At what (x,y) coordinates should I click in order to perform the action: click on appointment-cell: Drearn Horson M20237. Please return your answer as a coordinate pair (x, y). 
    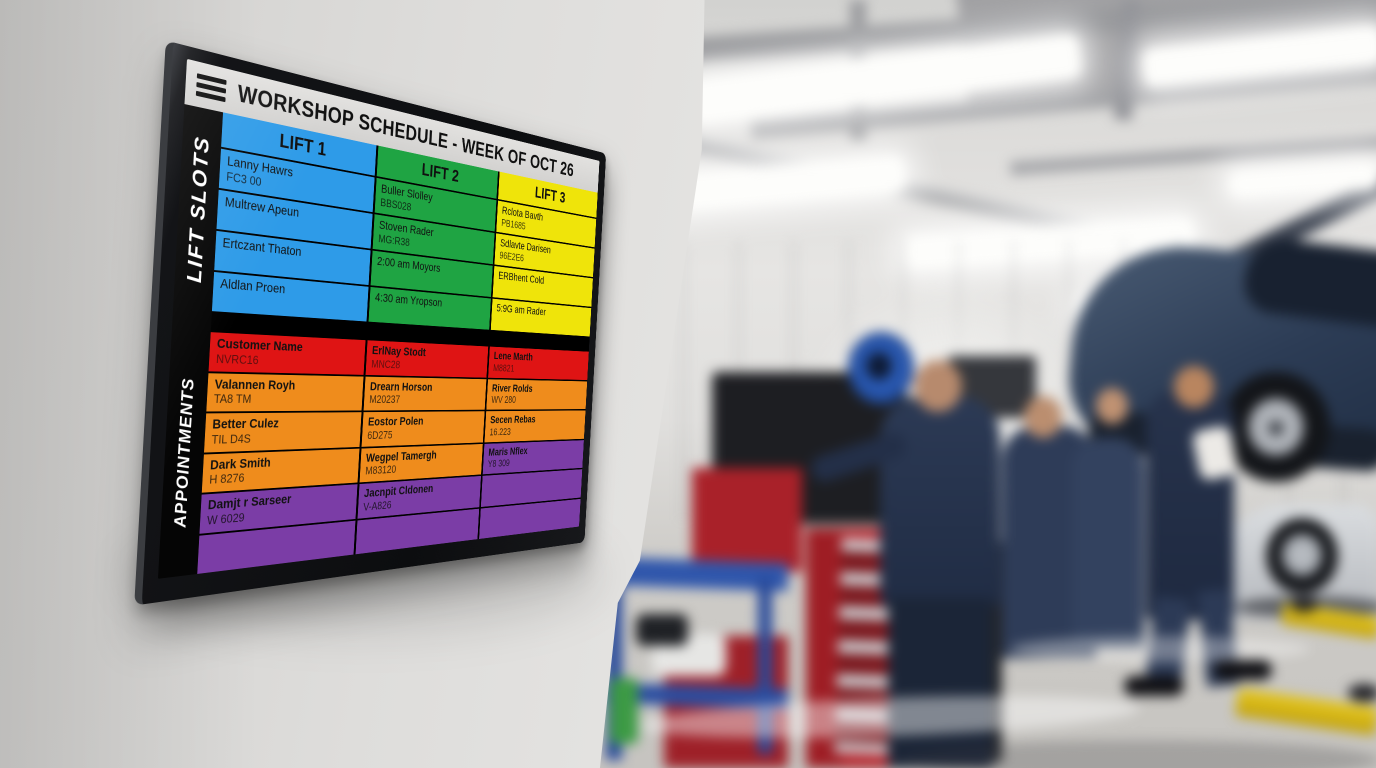
    Looking at the image, I should click on (424, 392).